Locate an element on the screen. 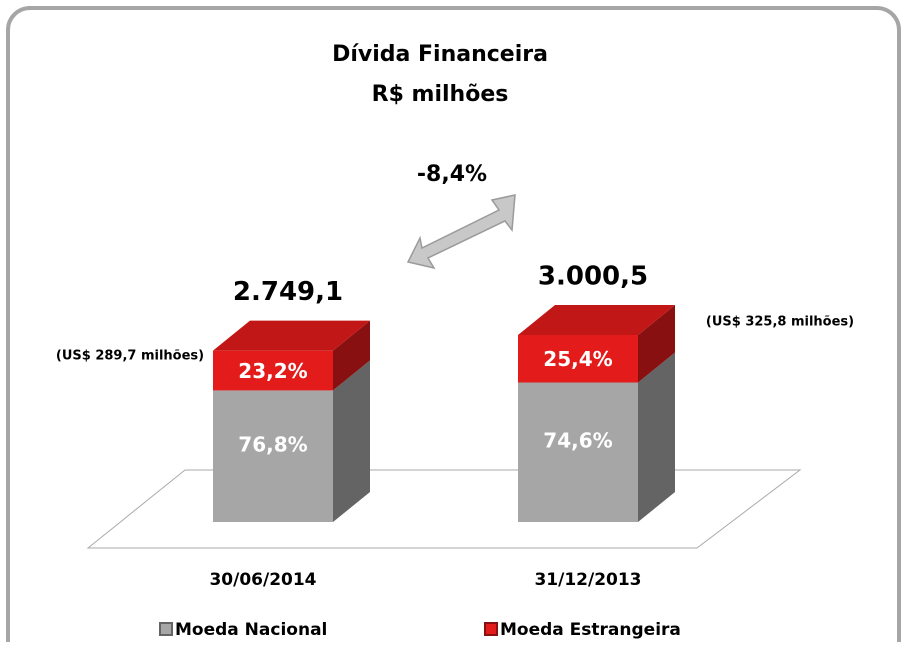 The image size is (907, 647). value-label: 23,2% is located at coordinates (272, 371).